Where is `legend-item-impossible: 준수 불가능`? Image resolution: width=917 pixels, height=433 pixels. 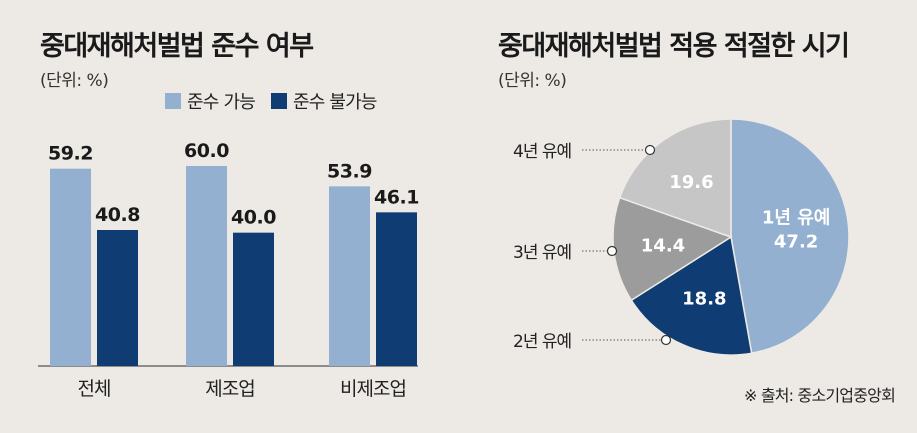 legend-item-impossible: 준수 불가능 is located at coordinates (324, 101).